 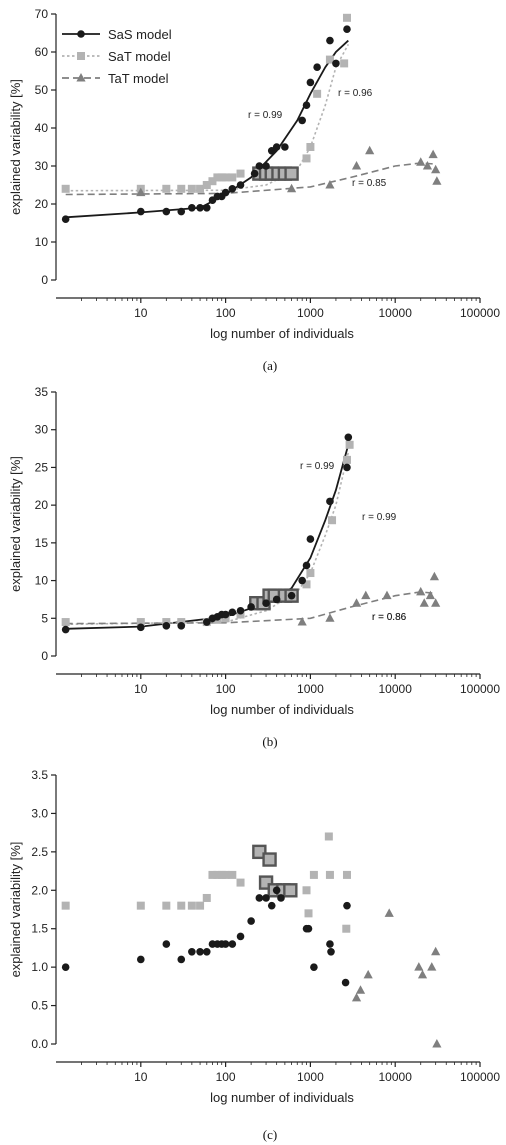 I want to click on correlation-label: r = 0.99, so click(x=265, y=115).